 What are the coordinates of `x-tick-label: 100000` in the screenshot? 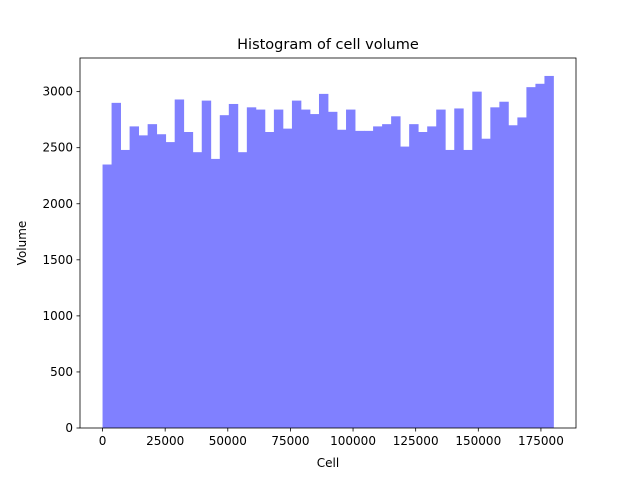 It's located at (353, 441).